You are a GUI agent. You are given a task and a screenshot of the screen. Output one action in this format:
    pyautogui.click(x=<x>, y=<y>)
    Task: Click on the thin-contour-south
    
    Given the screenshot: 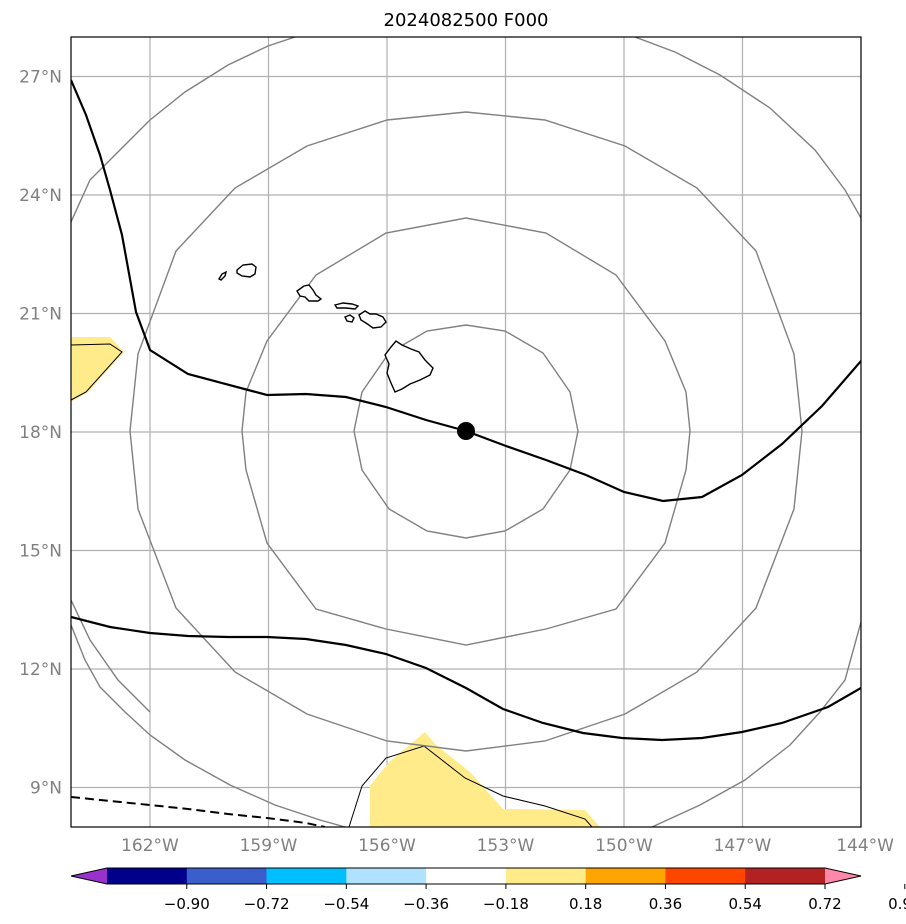 What is the action you would take?
    pyautogui.click(x=470, y=786)
    